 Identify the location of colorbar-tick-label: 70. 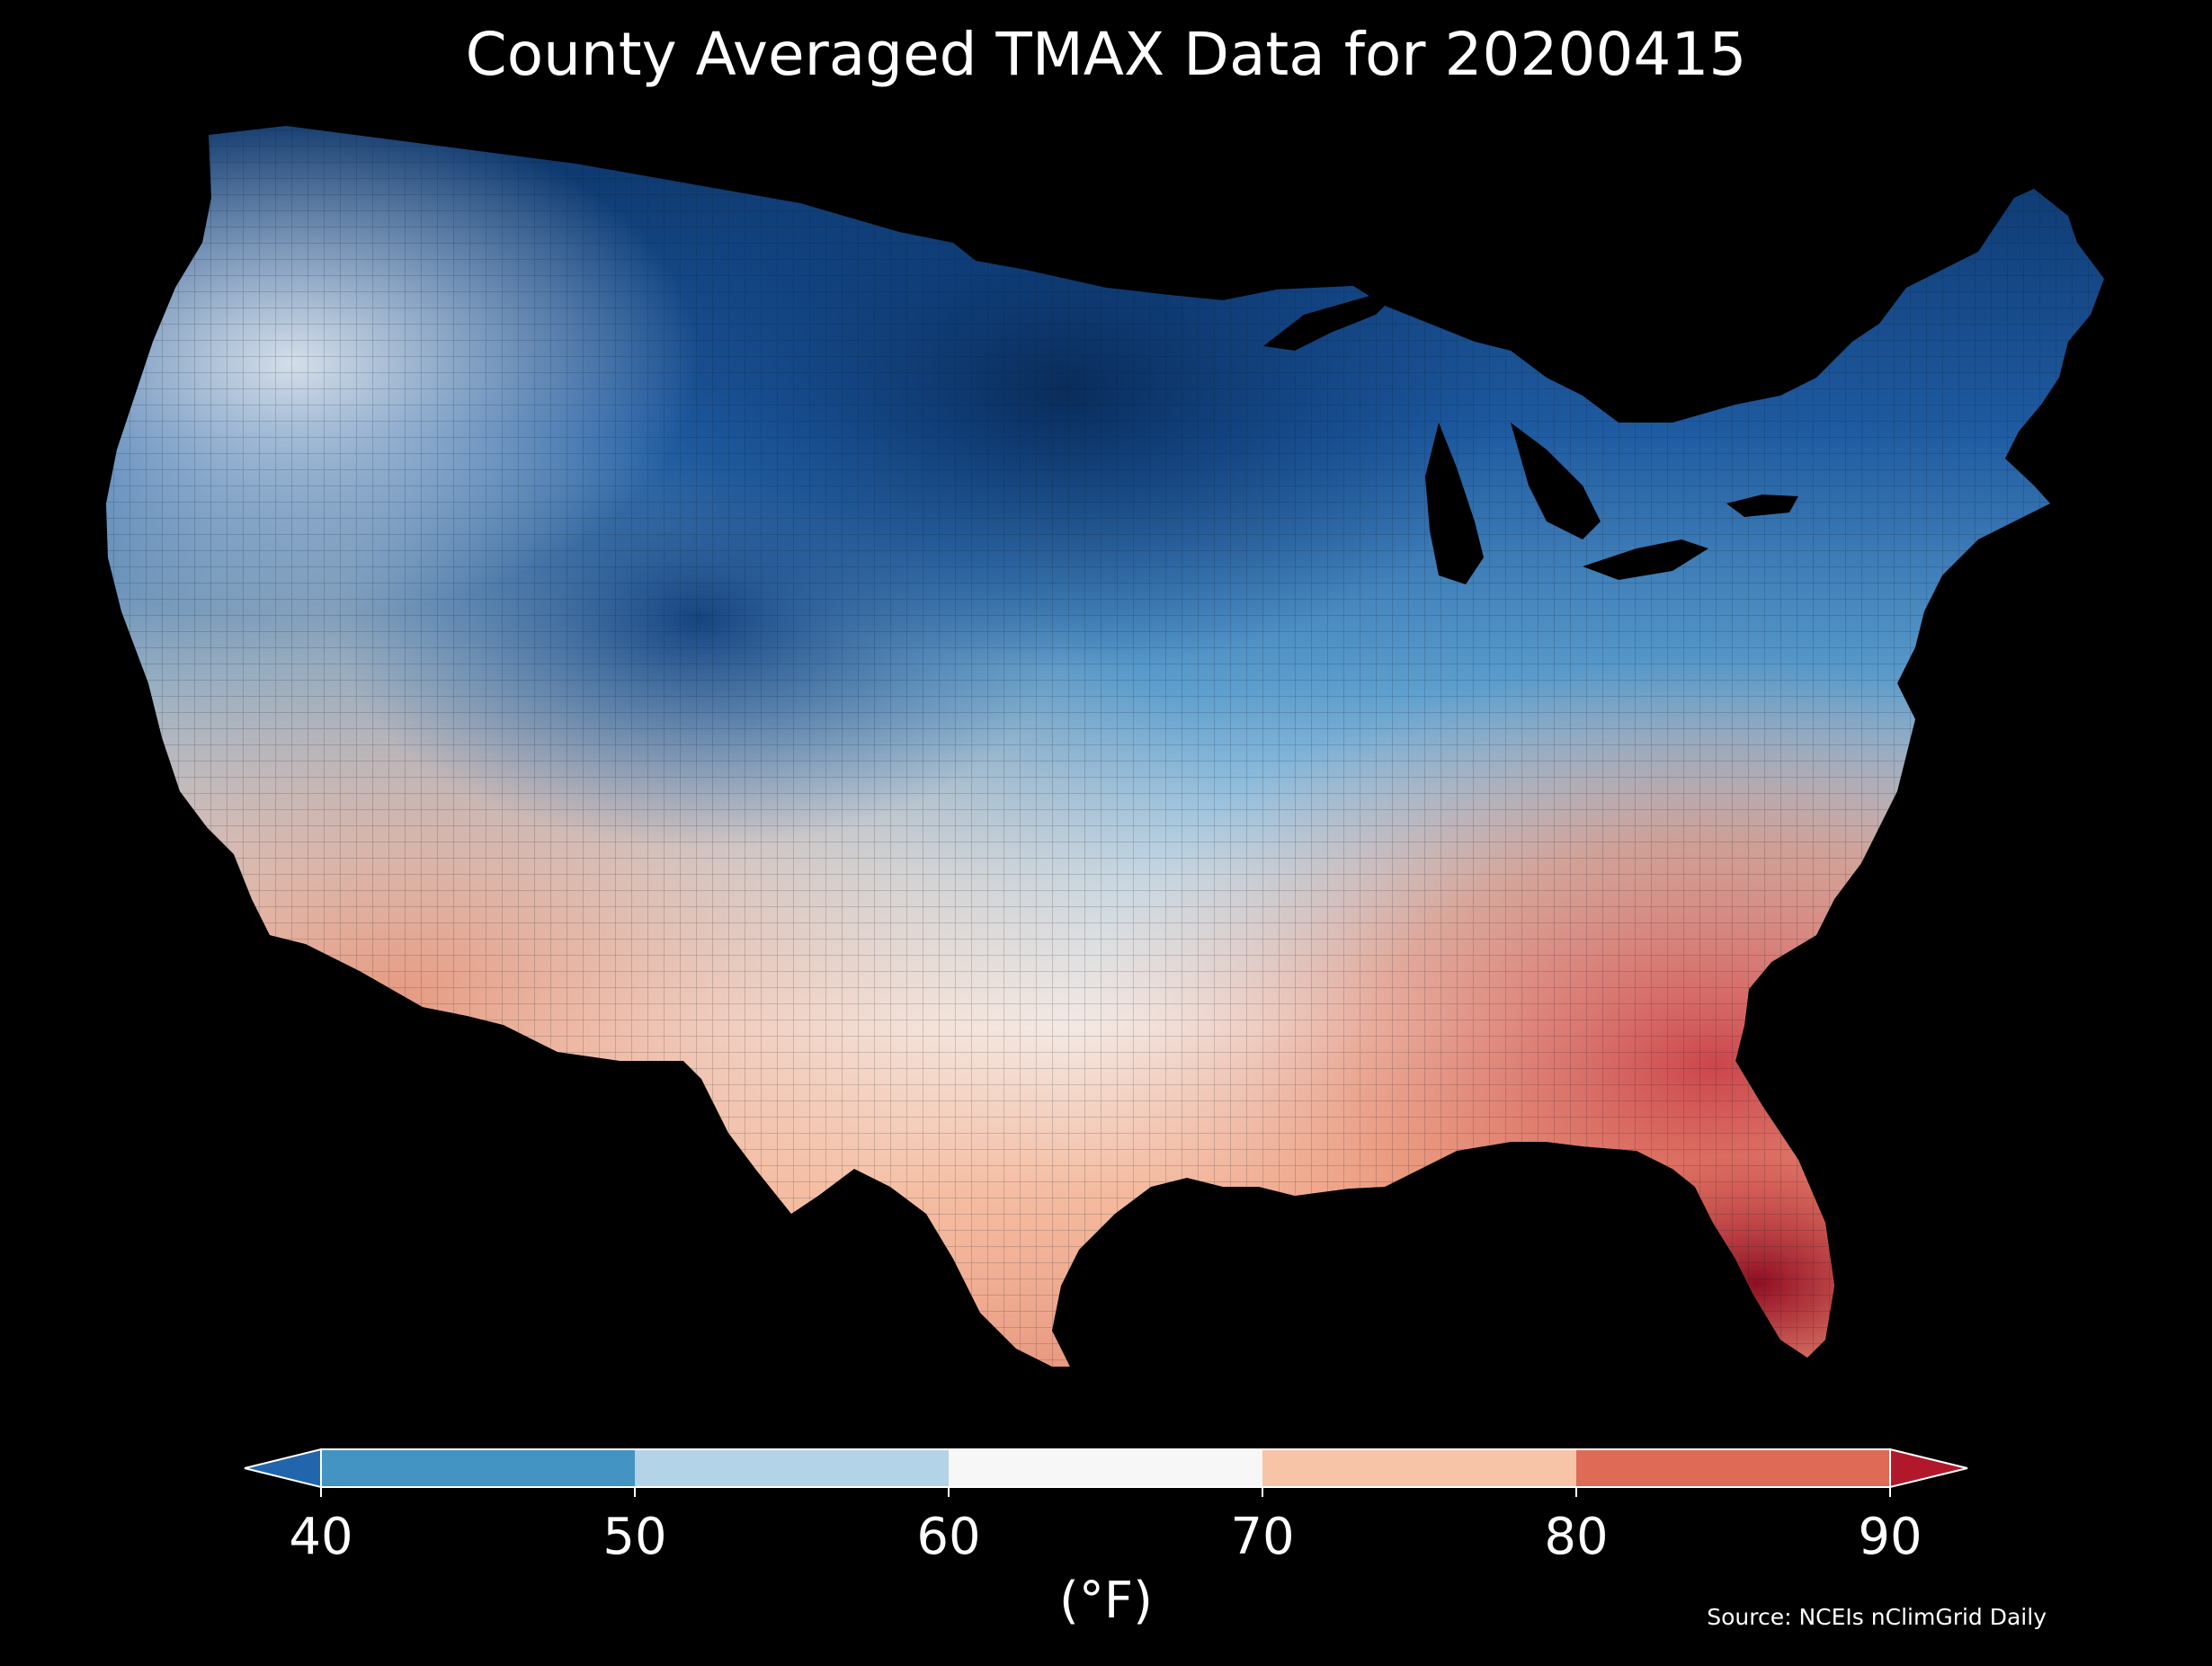
(1262, 1537).